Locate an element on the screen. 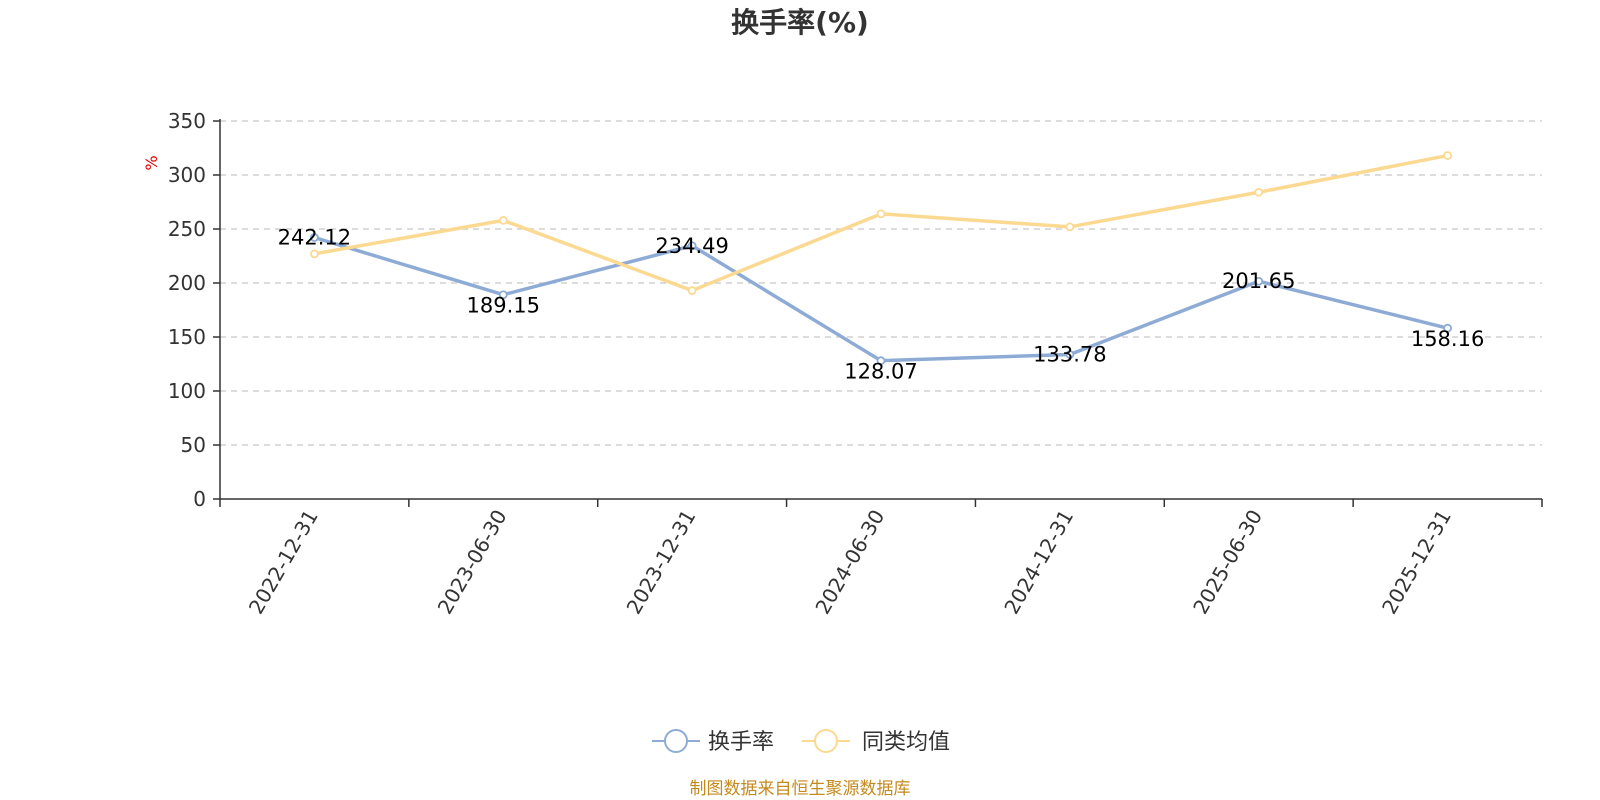 This screenshot has height=800, width=1600. chart-title: 换手率(%) is located at coordinates (800, 22).